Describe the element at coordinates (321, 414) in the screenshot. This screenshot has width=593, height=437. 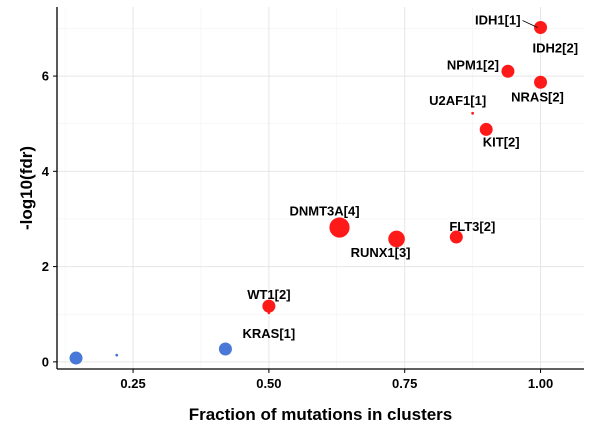
I see `x-axis-title: Fraction of mutations in clusters` at that location.